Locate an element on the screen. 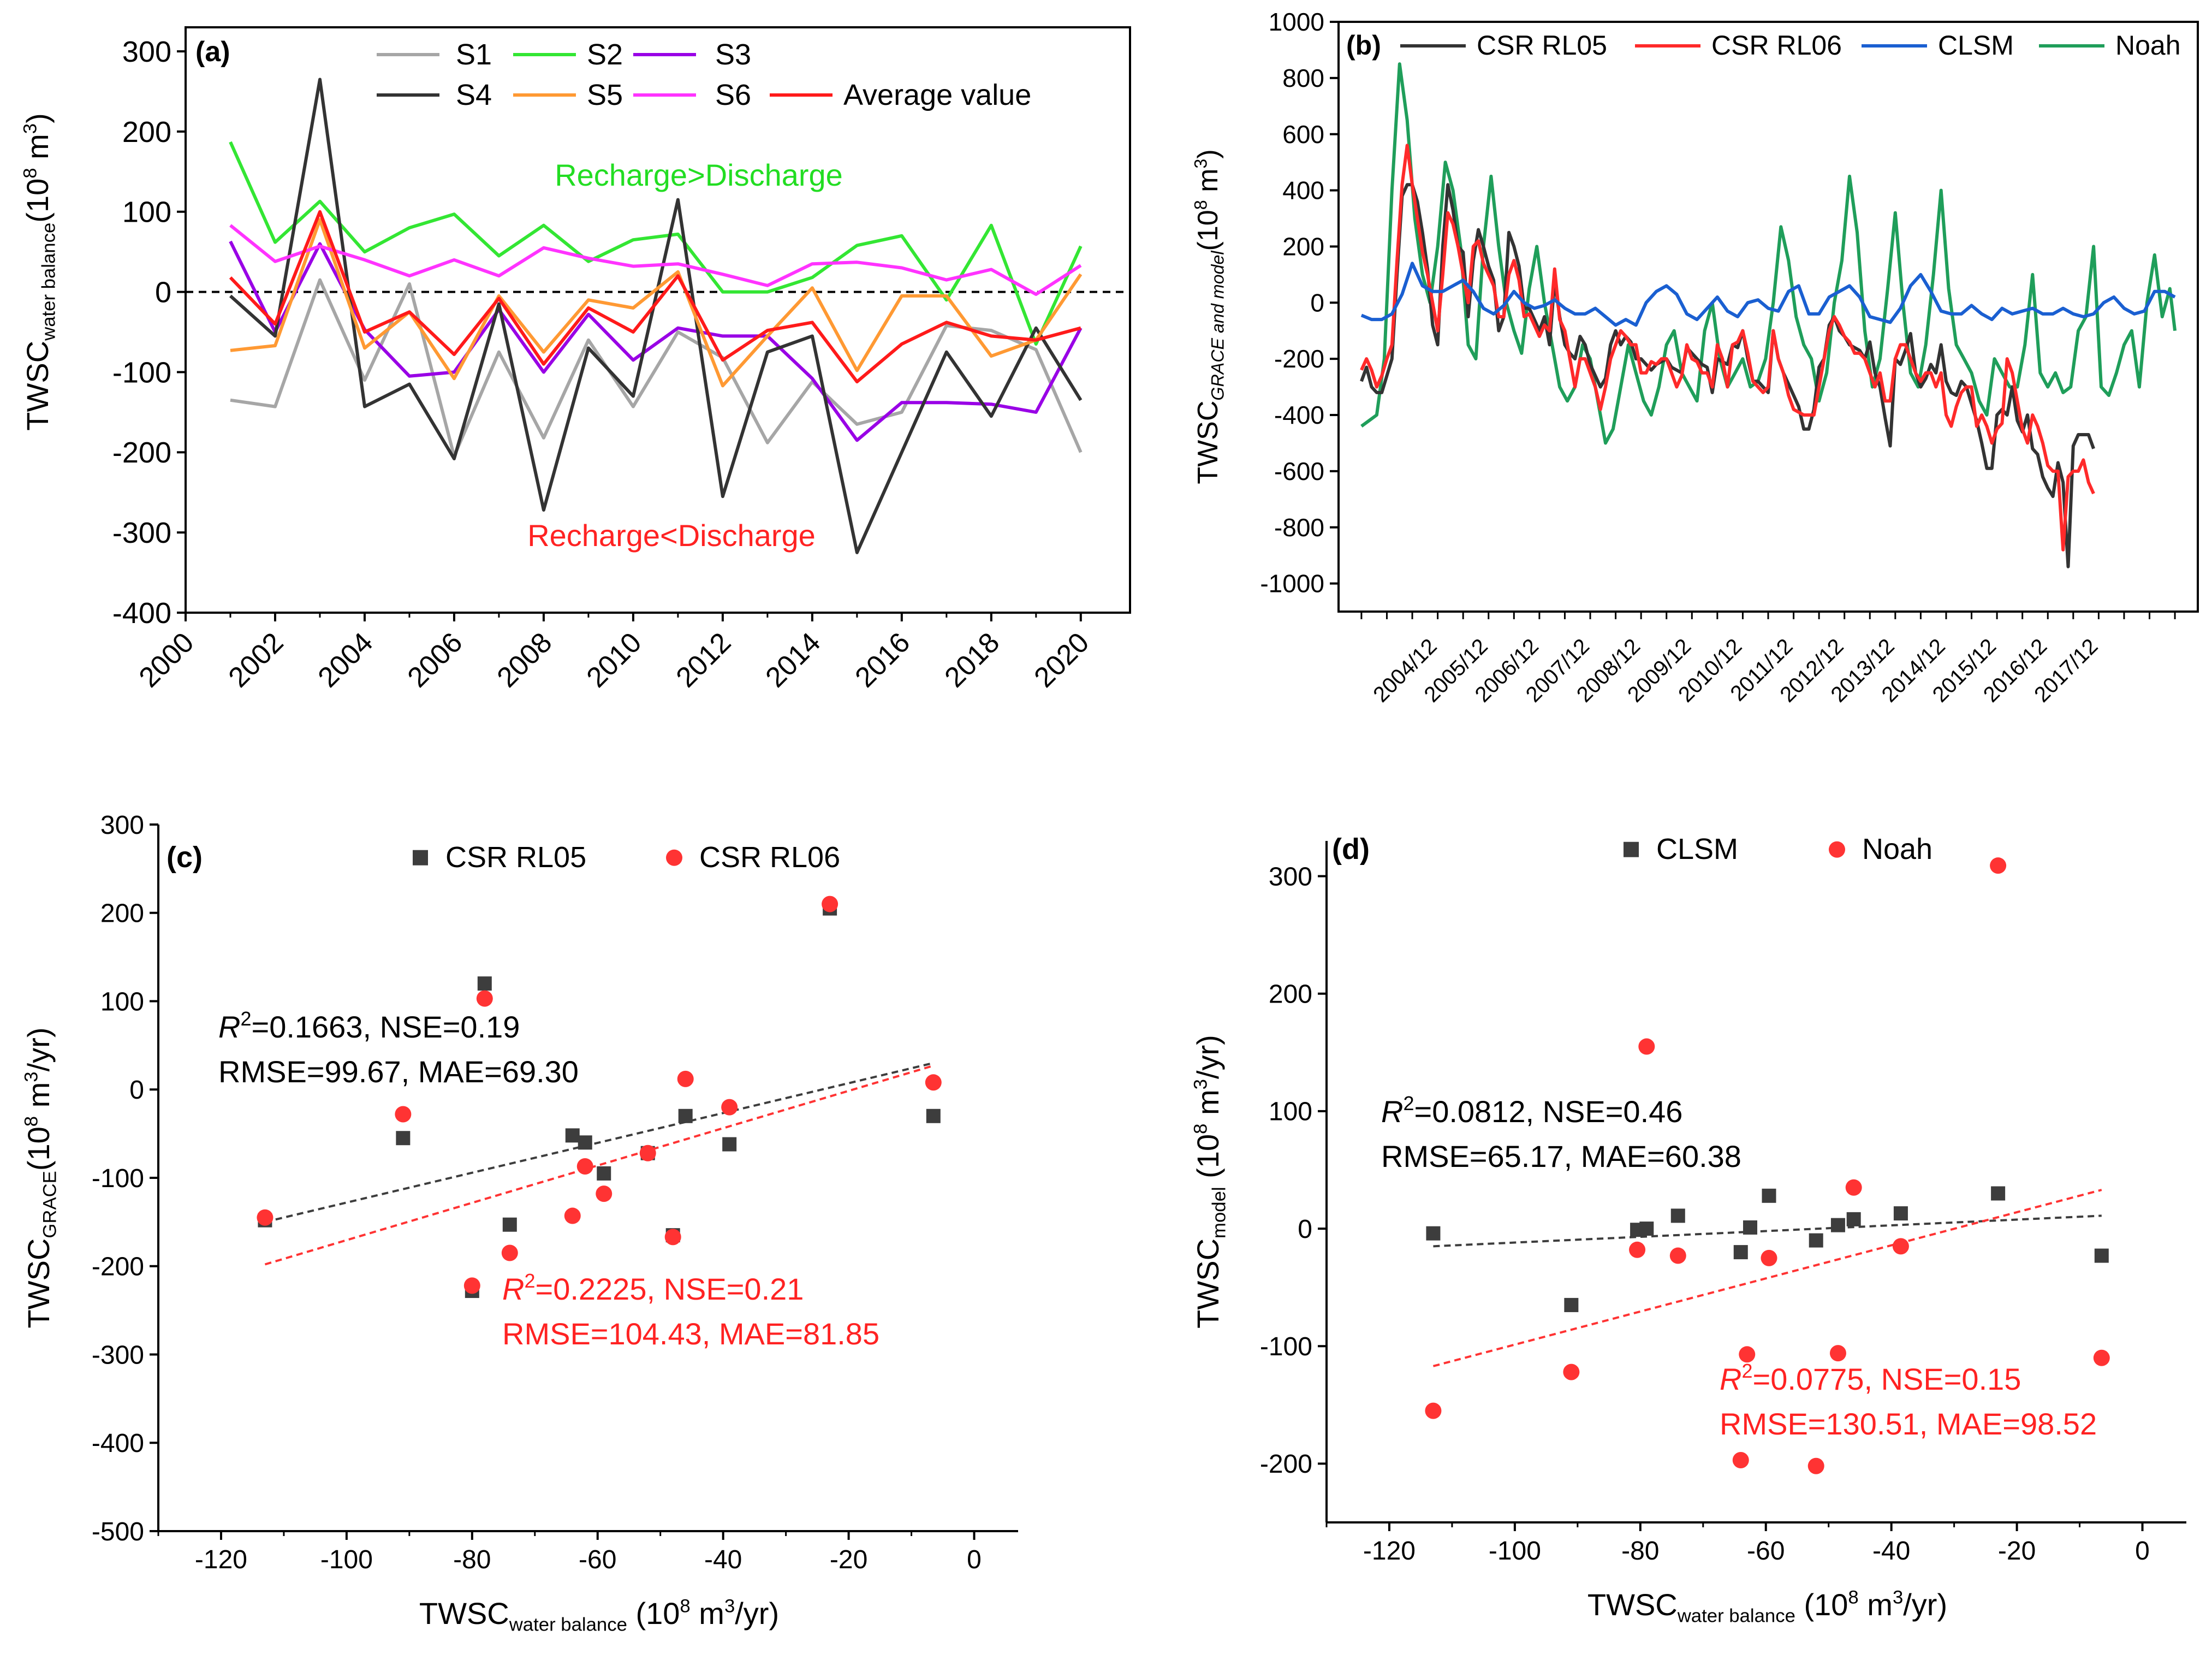 This screenshot has height=1660, width=2212. y-tick-label: -500 is located at coordinates (118, 1531).